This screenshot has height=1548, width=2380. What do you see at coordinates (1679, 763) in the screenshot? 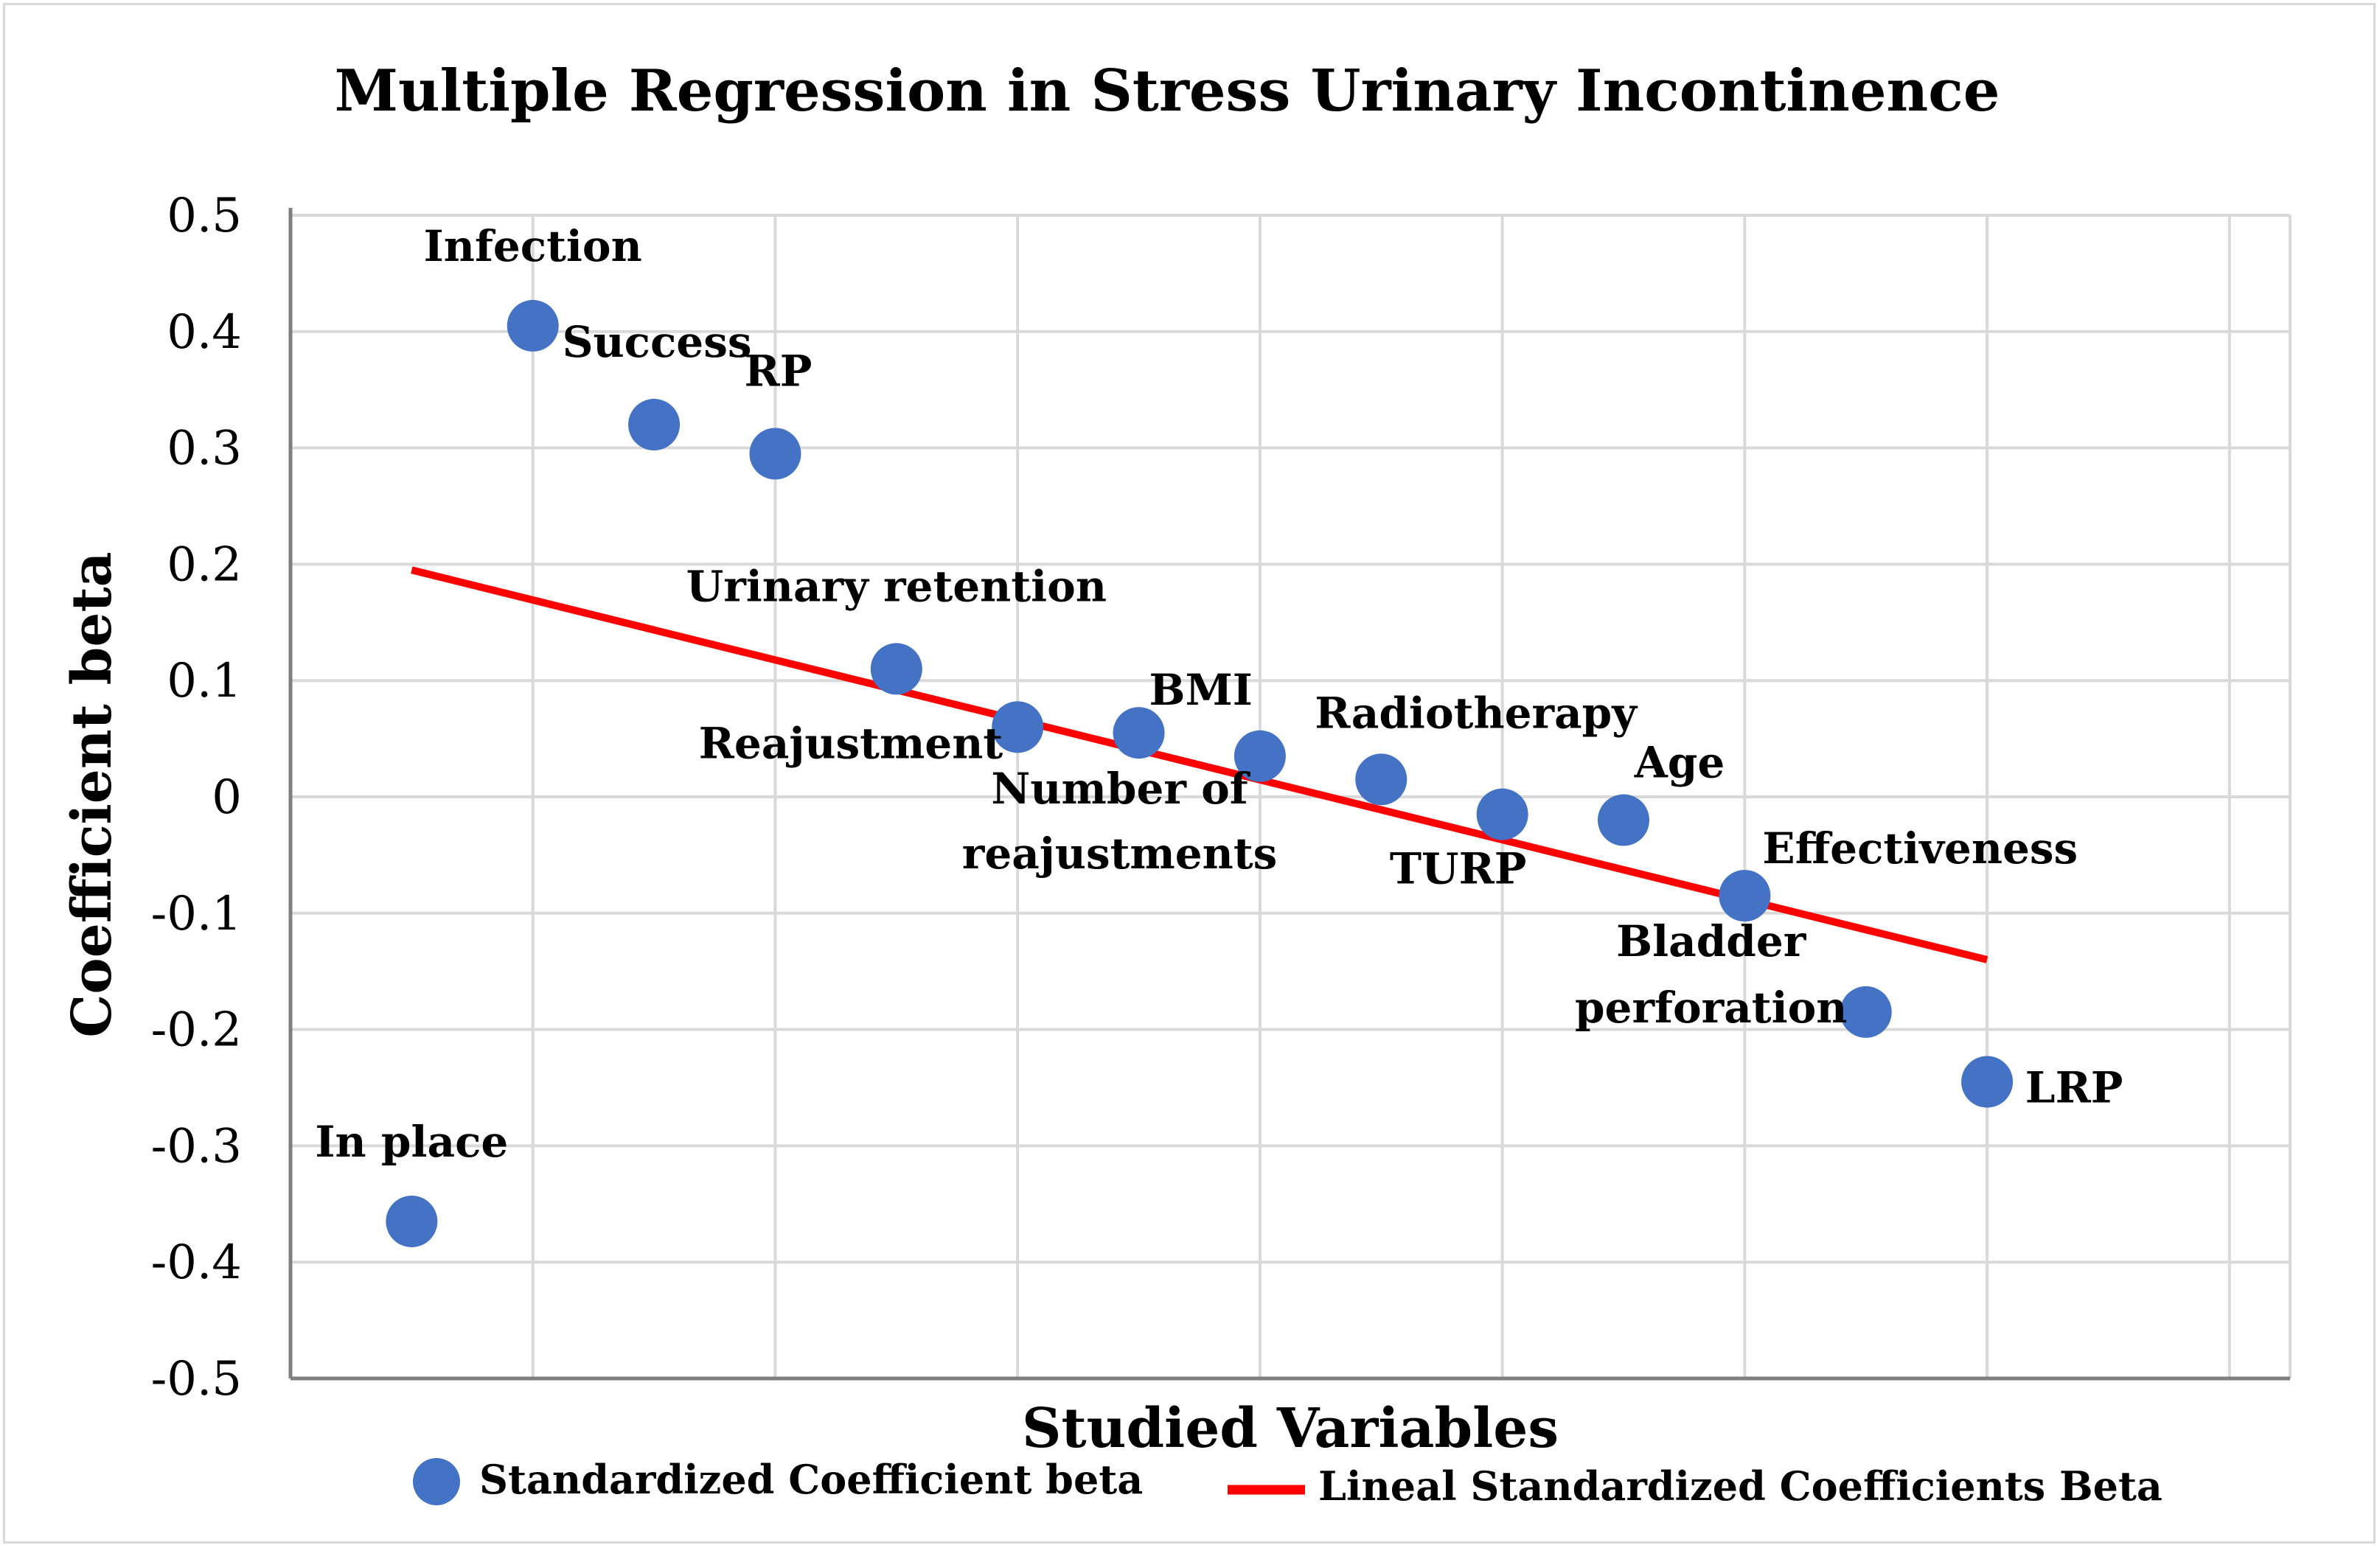
I see `data-label: Age` at bounding box center [1679, 763].